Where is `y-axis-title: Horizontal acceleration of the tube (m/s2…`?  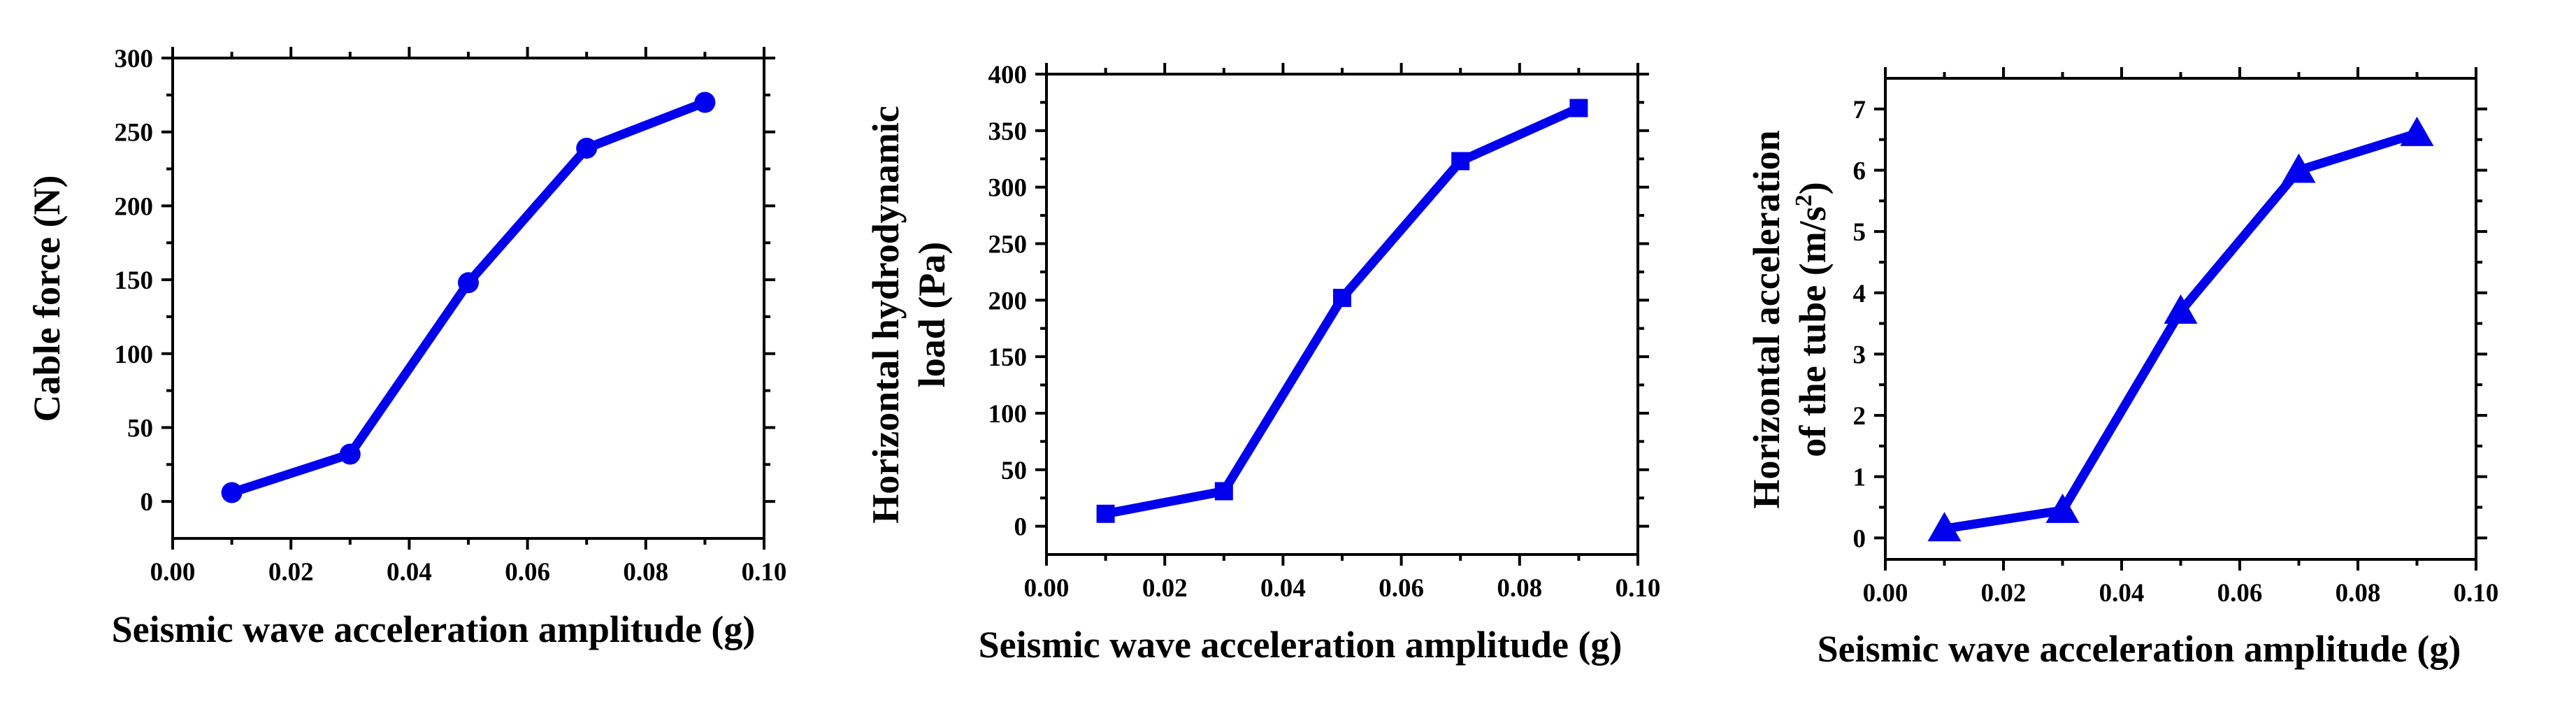 y-axis-title: Horizontal acceleration of the tube (m/s2… is located at coordinates (1790, 319).